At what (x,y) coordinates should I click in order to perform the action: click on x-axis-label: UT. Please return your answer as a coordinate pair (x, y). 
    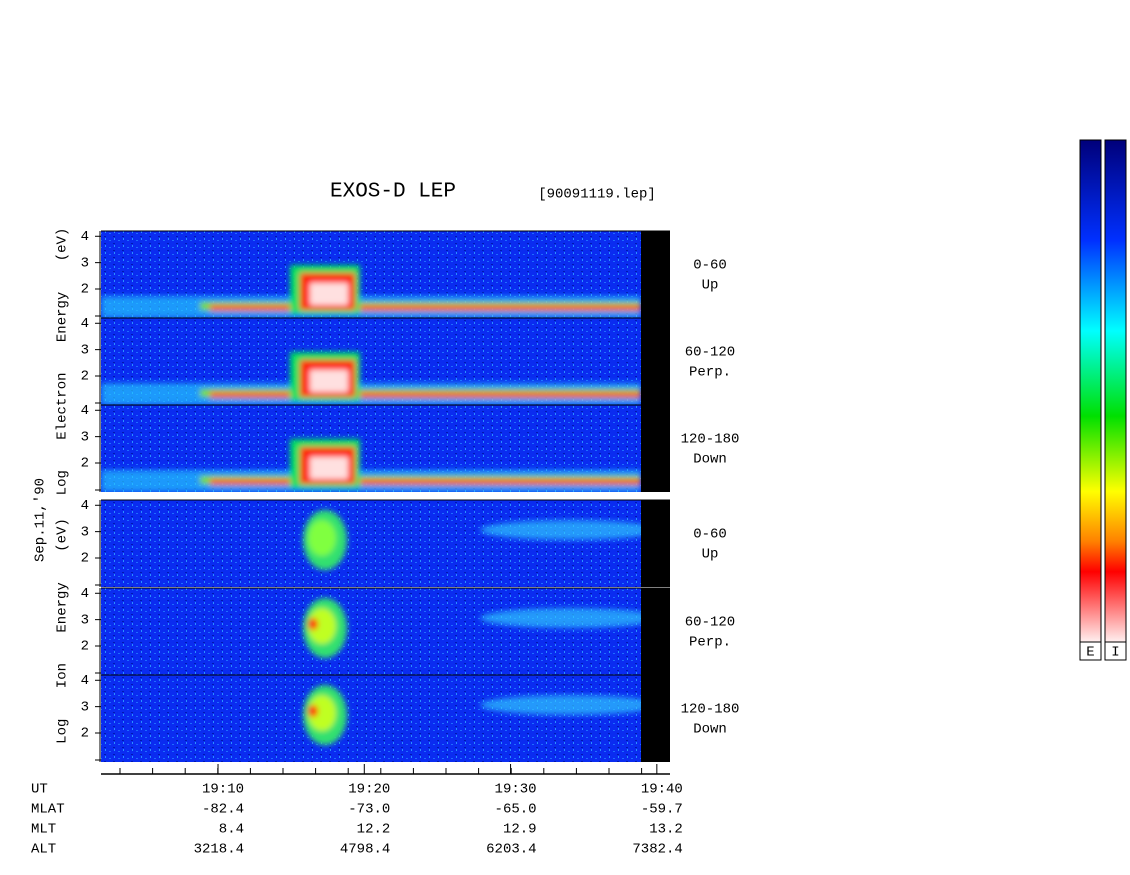
    Looking at the image, I should click on (39, 790).